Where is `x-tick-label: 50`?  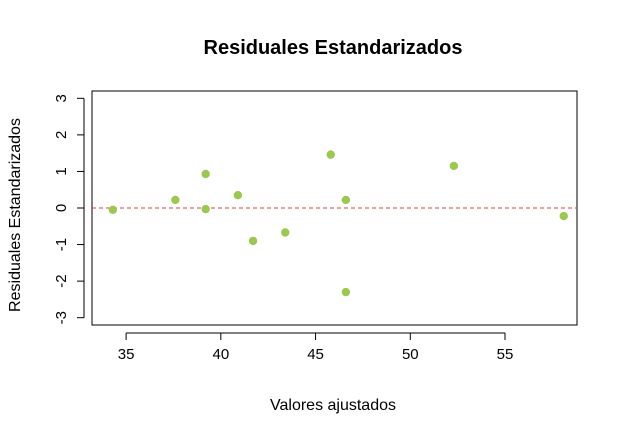
x-tick-label: 50 is located at coordinates (410, 354).